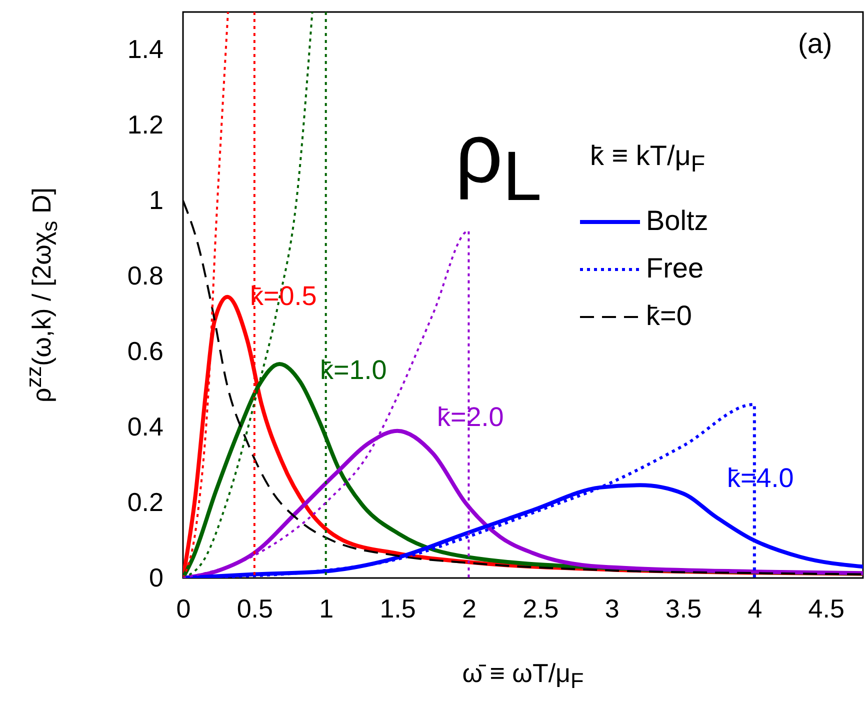 Image resolution: width=865 pixels, height=703 pixels. What do you see at coordinates (815, 44) in the screenshot?
I see `annotation: (a)` at bounding box center [815, 44].